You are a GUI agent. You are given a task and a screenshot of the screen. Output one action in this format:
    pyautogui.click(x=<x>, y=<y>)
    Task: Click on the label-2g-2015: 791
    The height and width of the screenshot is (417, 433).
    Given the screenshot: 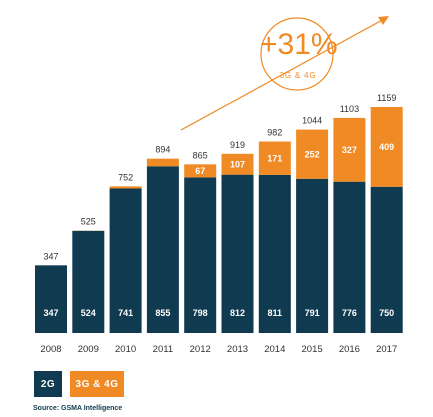 What is the action you would take?
    pyautogui.click(x=312, y=313)
    